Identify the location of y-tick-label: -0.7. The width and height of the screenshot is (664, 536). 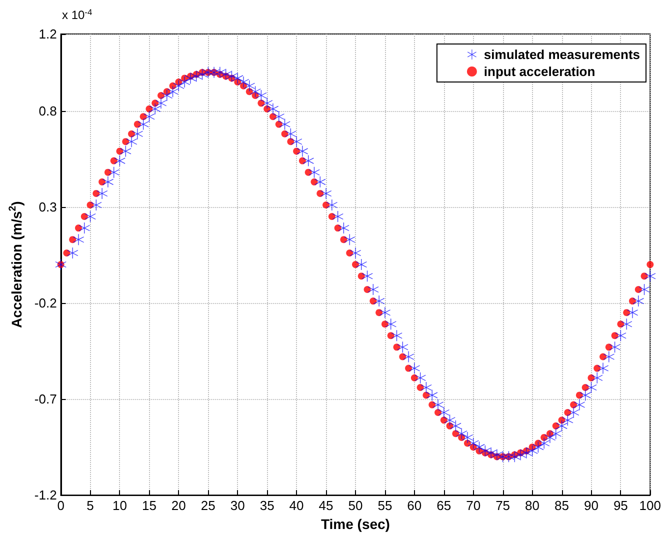
(45, 399).